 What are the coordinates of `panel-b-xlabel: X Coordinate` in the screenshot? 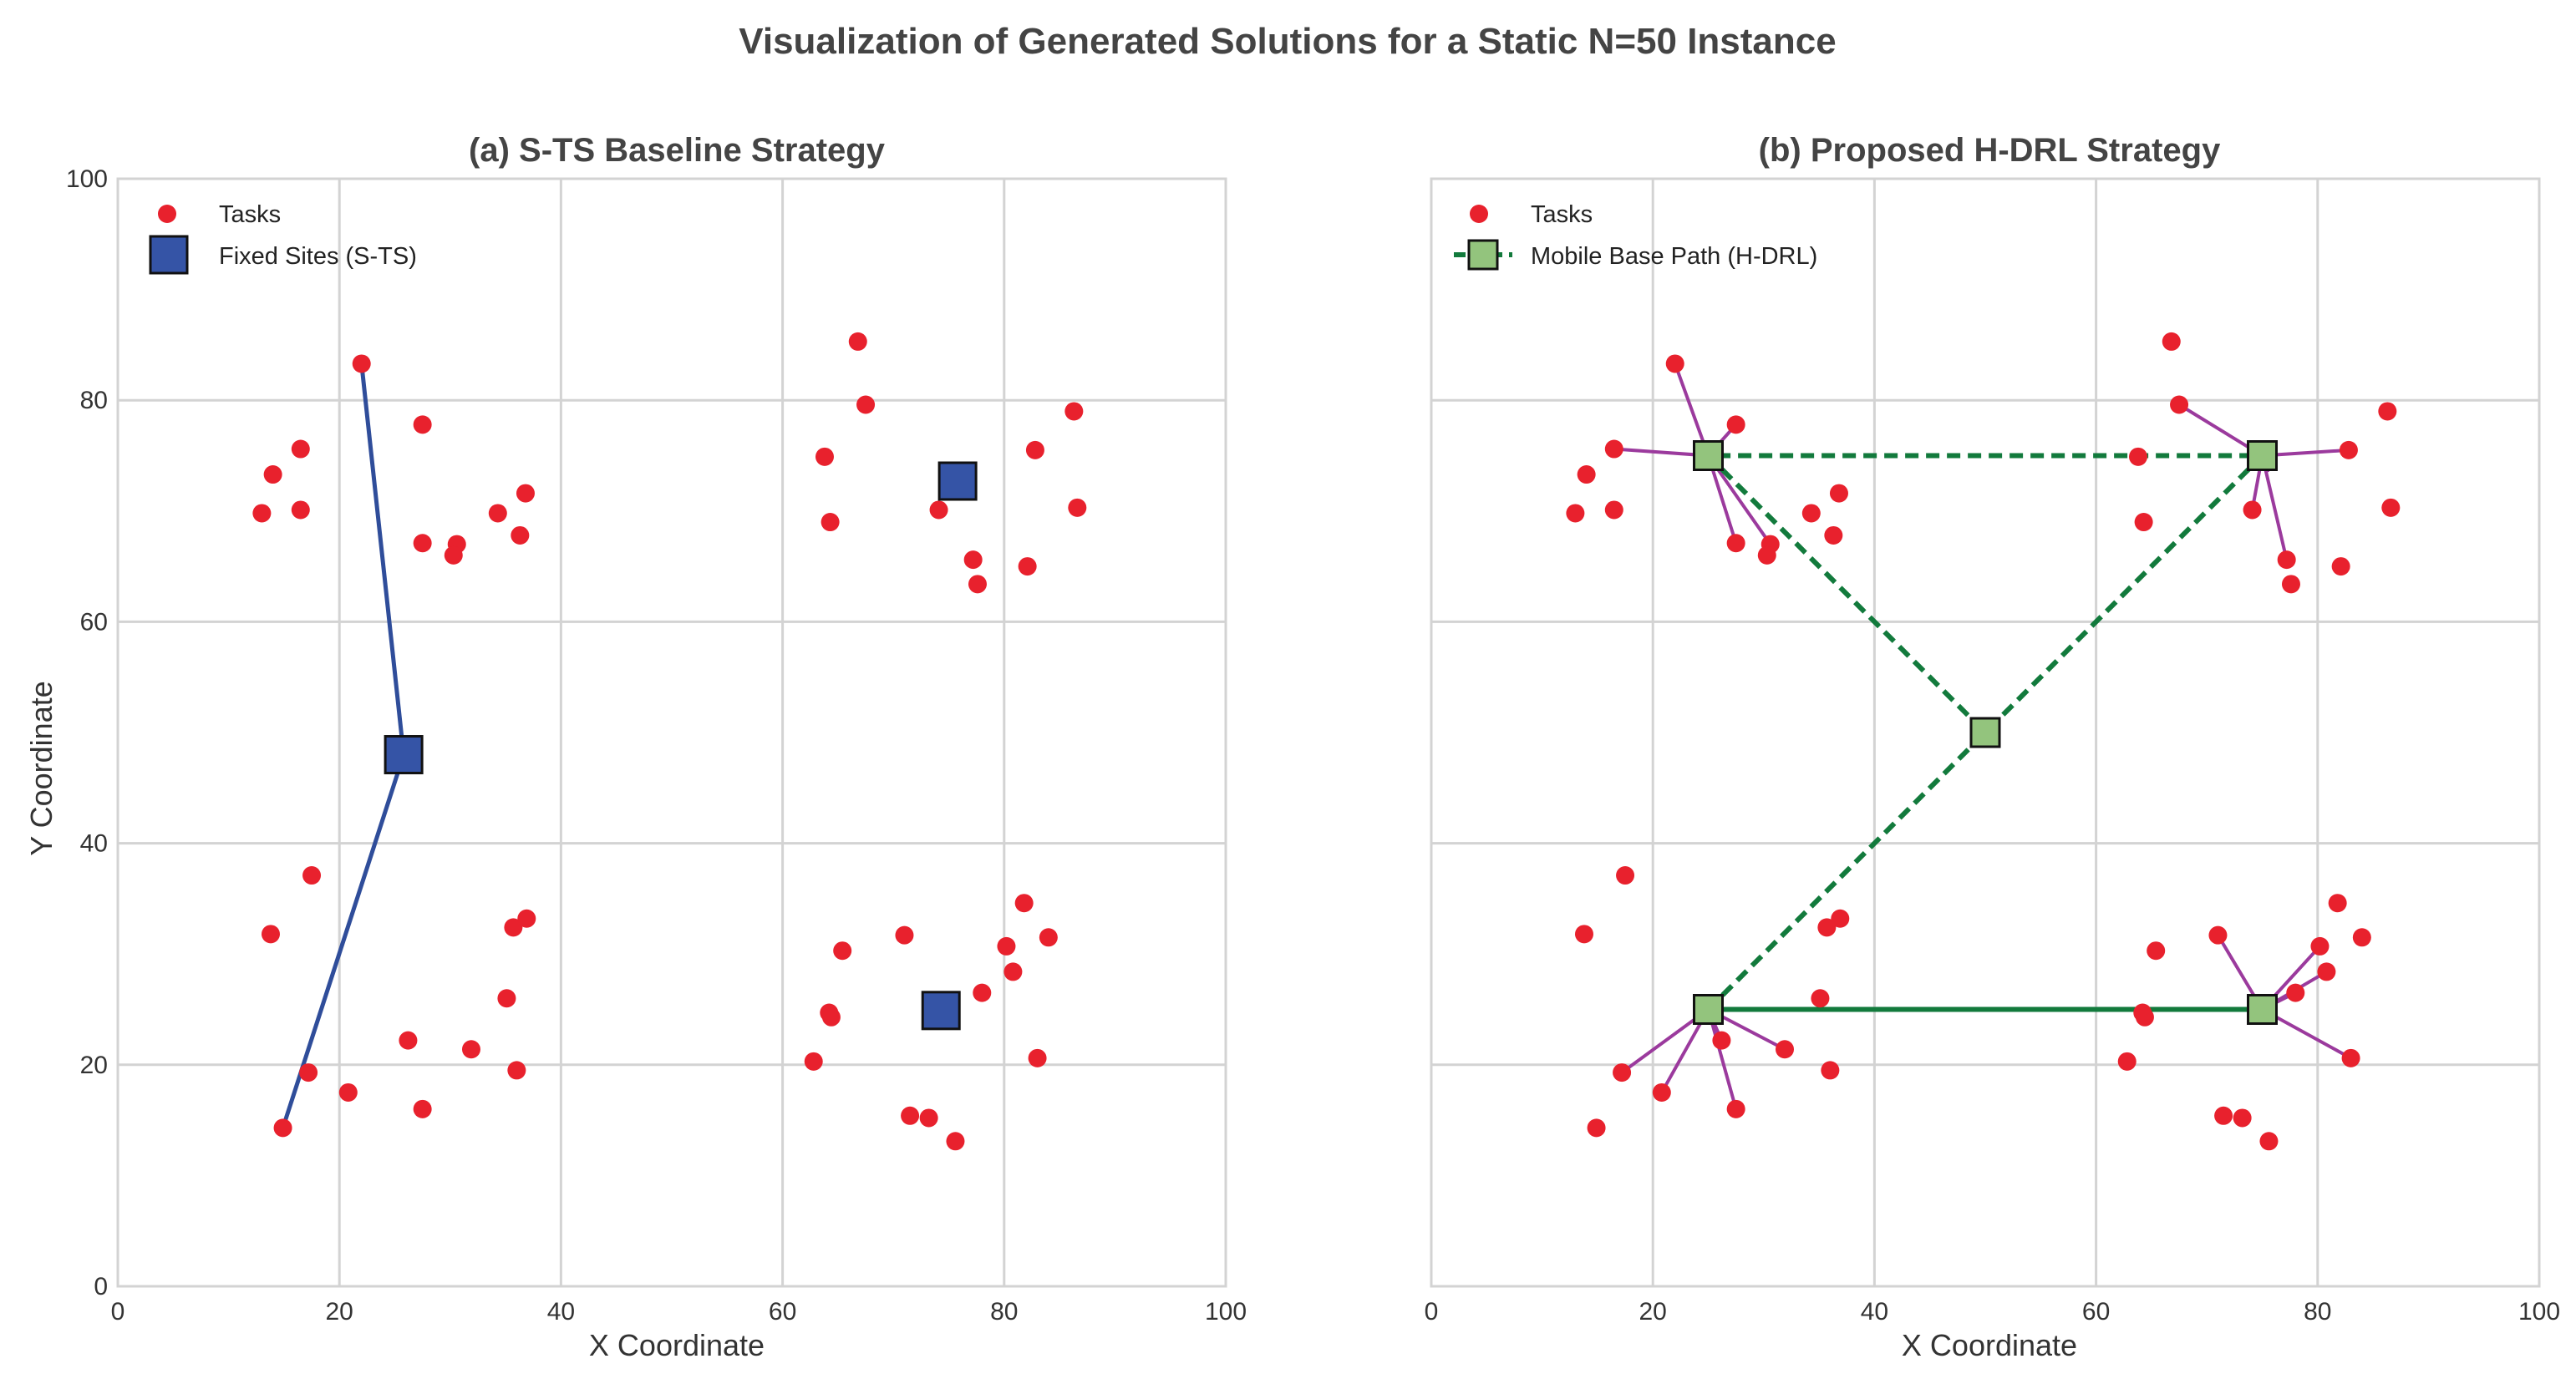 It's located at (1989, 1345).